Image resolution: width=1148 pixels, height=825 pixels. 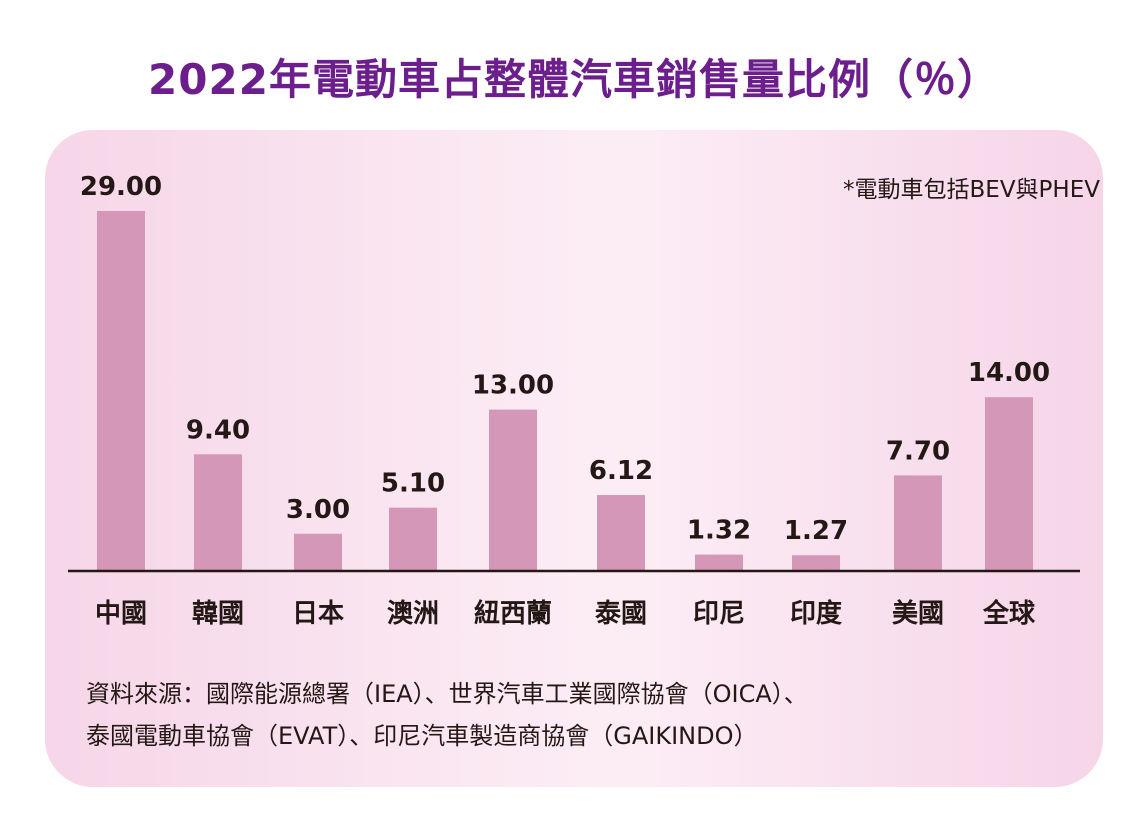 I want to click on data-label: 1.27, so click(x=816, y=531).